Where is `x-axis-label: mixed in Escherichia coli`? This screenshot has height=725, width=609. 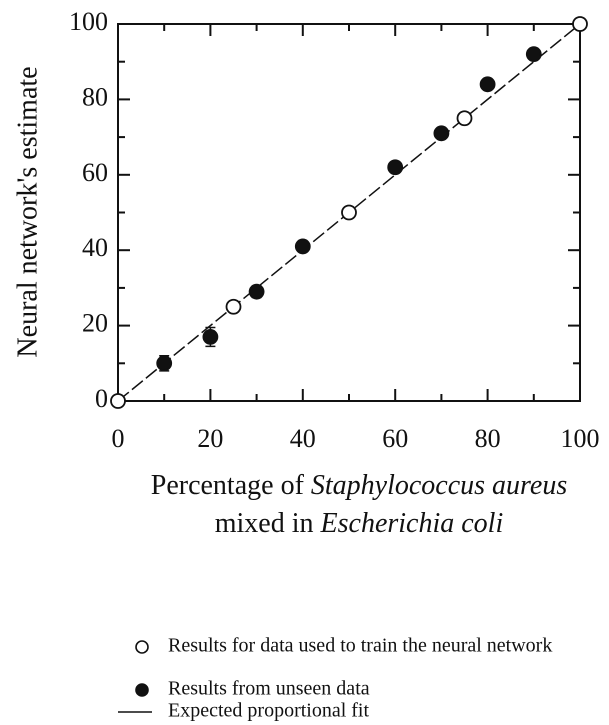 x-axis-label: mixed in Escherichia coli is located at coordinates (359, 523).